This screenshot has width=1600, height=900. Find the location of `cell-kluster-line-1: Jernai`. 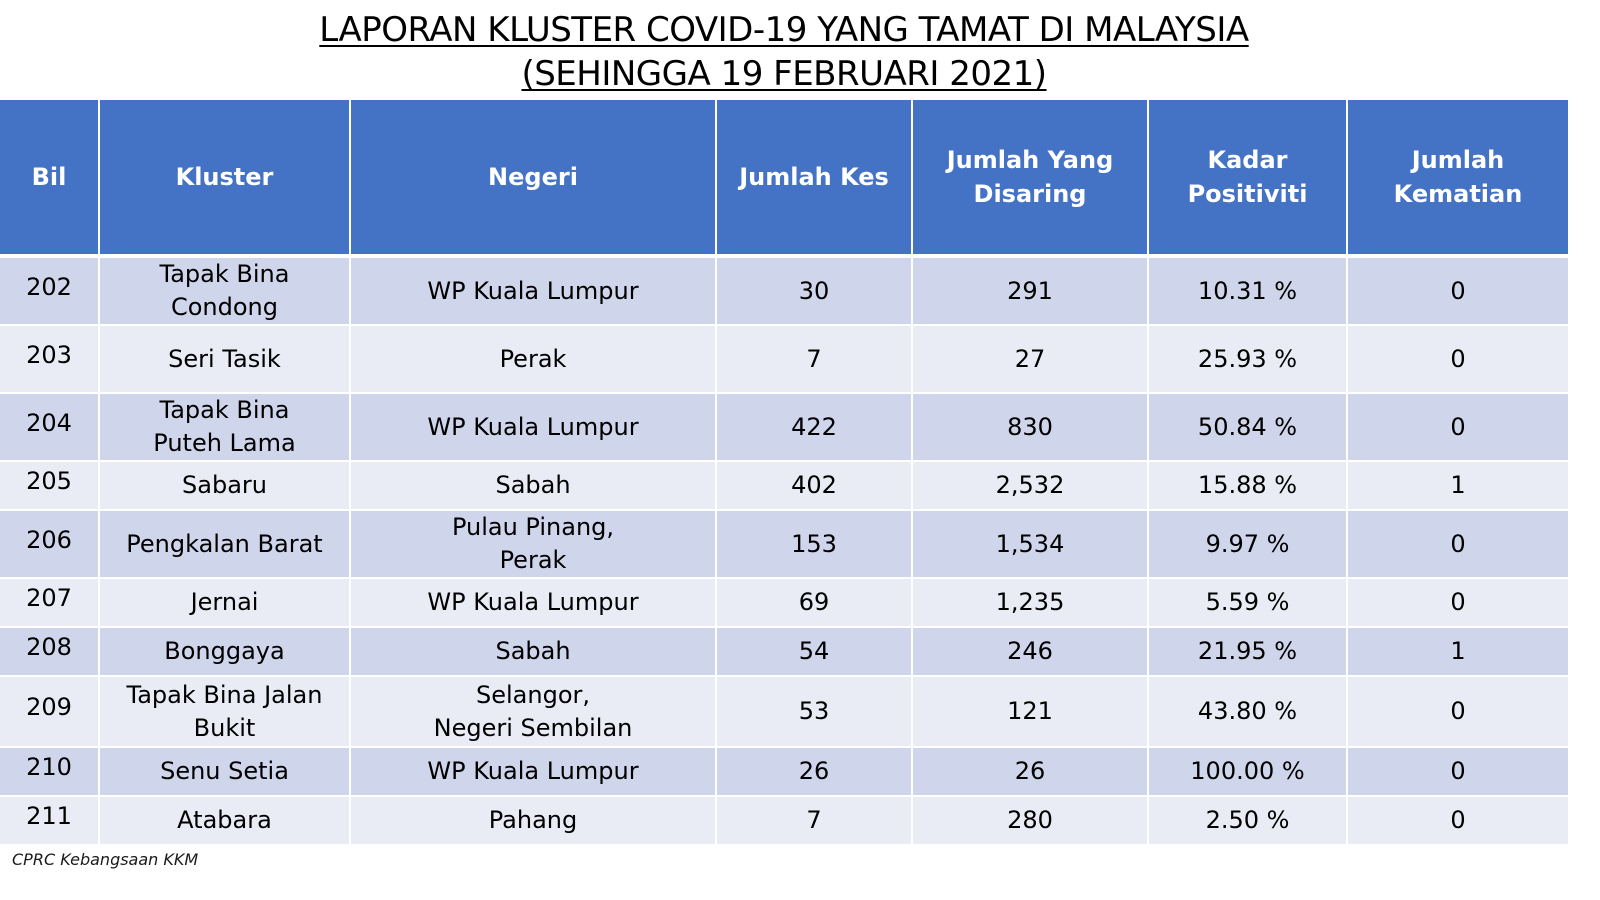

cell-kluster-line-1: Jernai is located at coordinates (224, 602).